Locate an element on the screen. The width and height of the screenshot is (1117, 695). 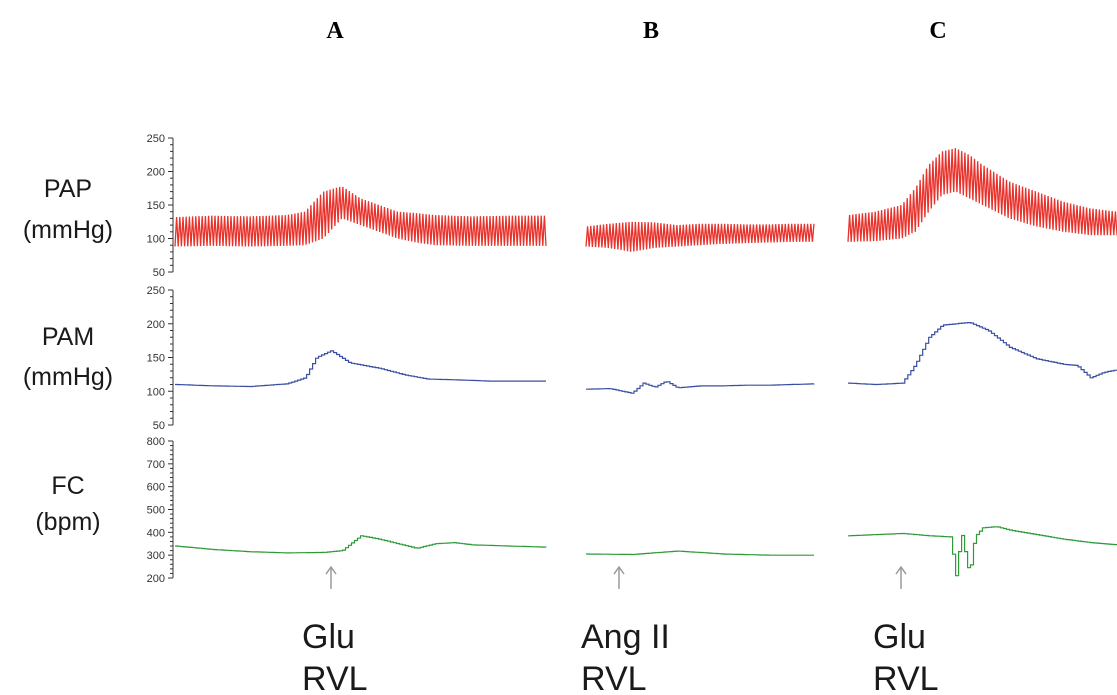
stimulus-arrow-a is located at coordinates (331, 577).